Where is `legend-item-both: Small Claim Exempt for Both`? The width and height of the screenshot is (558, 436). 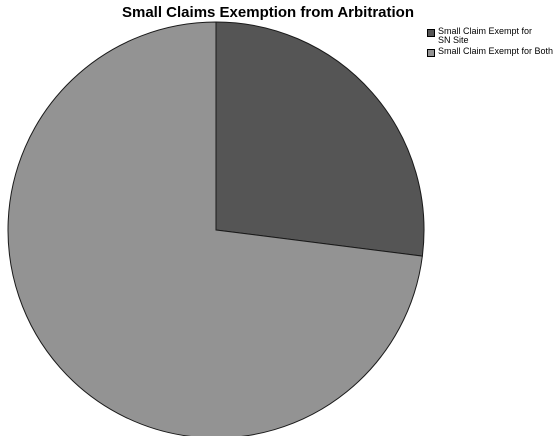
legend-item-both: Small Claim Exempt for Both is located at coordinates (492, 51).